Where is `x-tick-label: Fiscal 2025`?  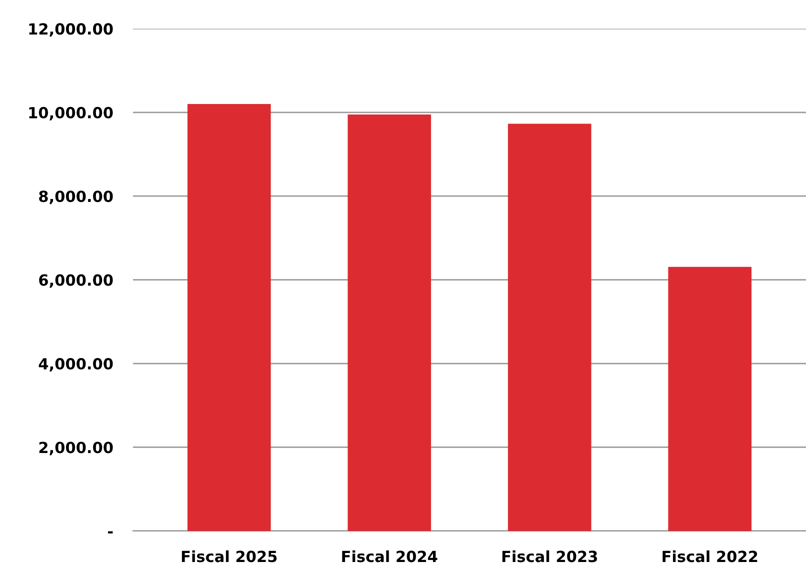
x-tick-label: Fiscal 2025 is located at coordinates (229, 556).